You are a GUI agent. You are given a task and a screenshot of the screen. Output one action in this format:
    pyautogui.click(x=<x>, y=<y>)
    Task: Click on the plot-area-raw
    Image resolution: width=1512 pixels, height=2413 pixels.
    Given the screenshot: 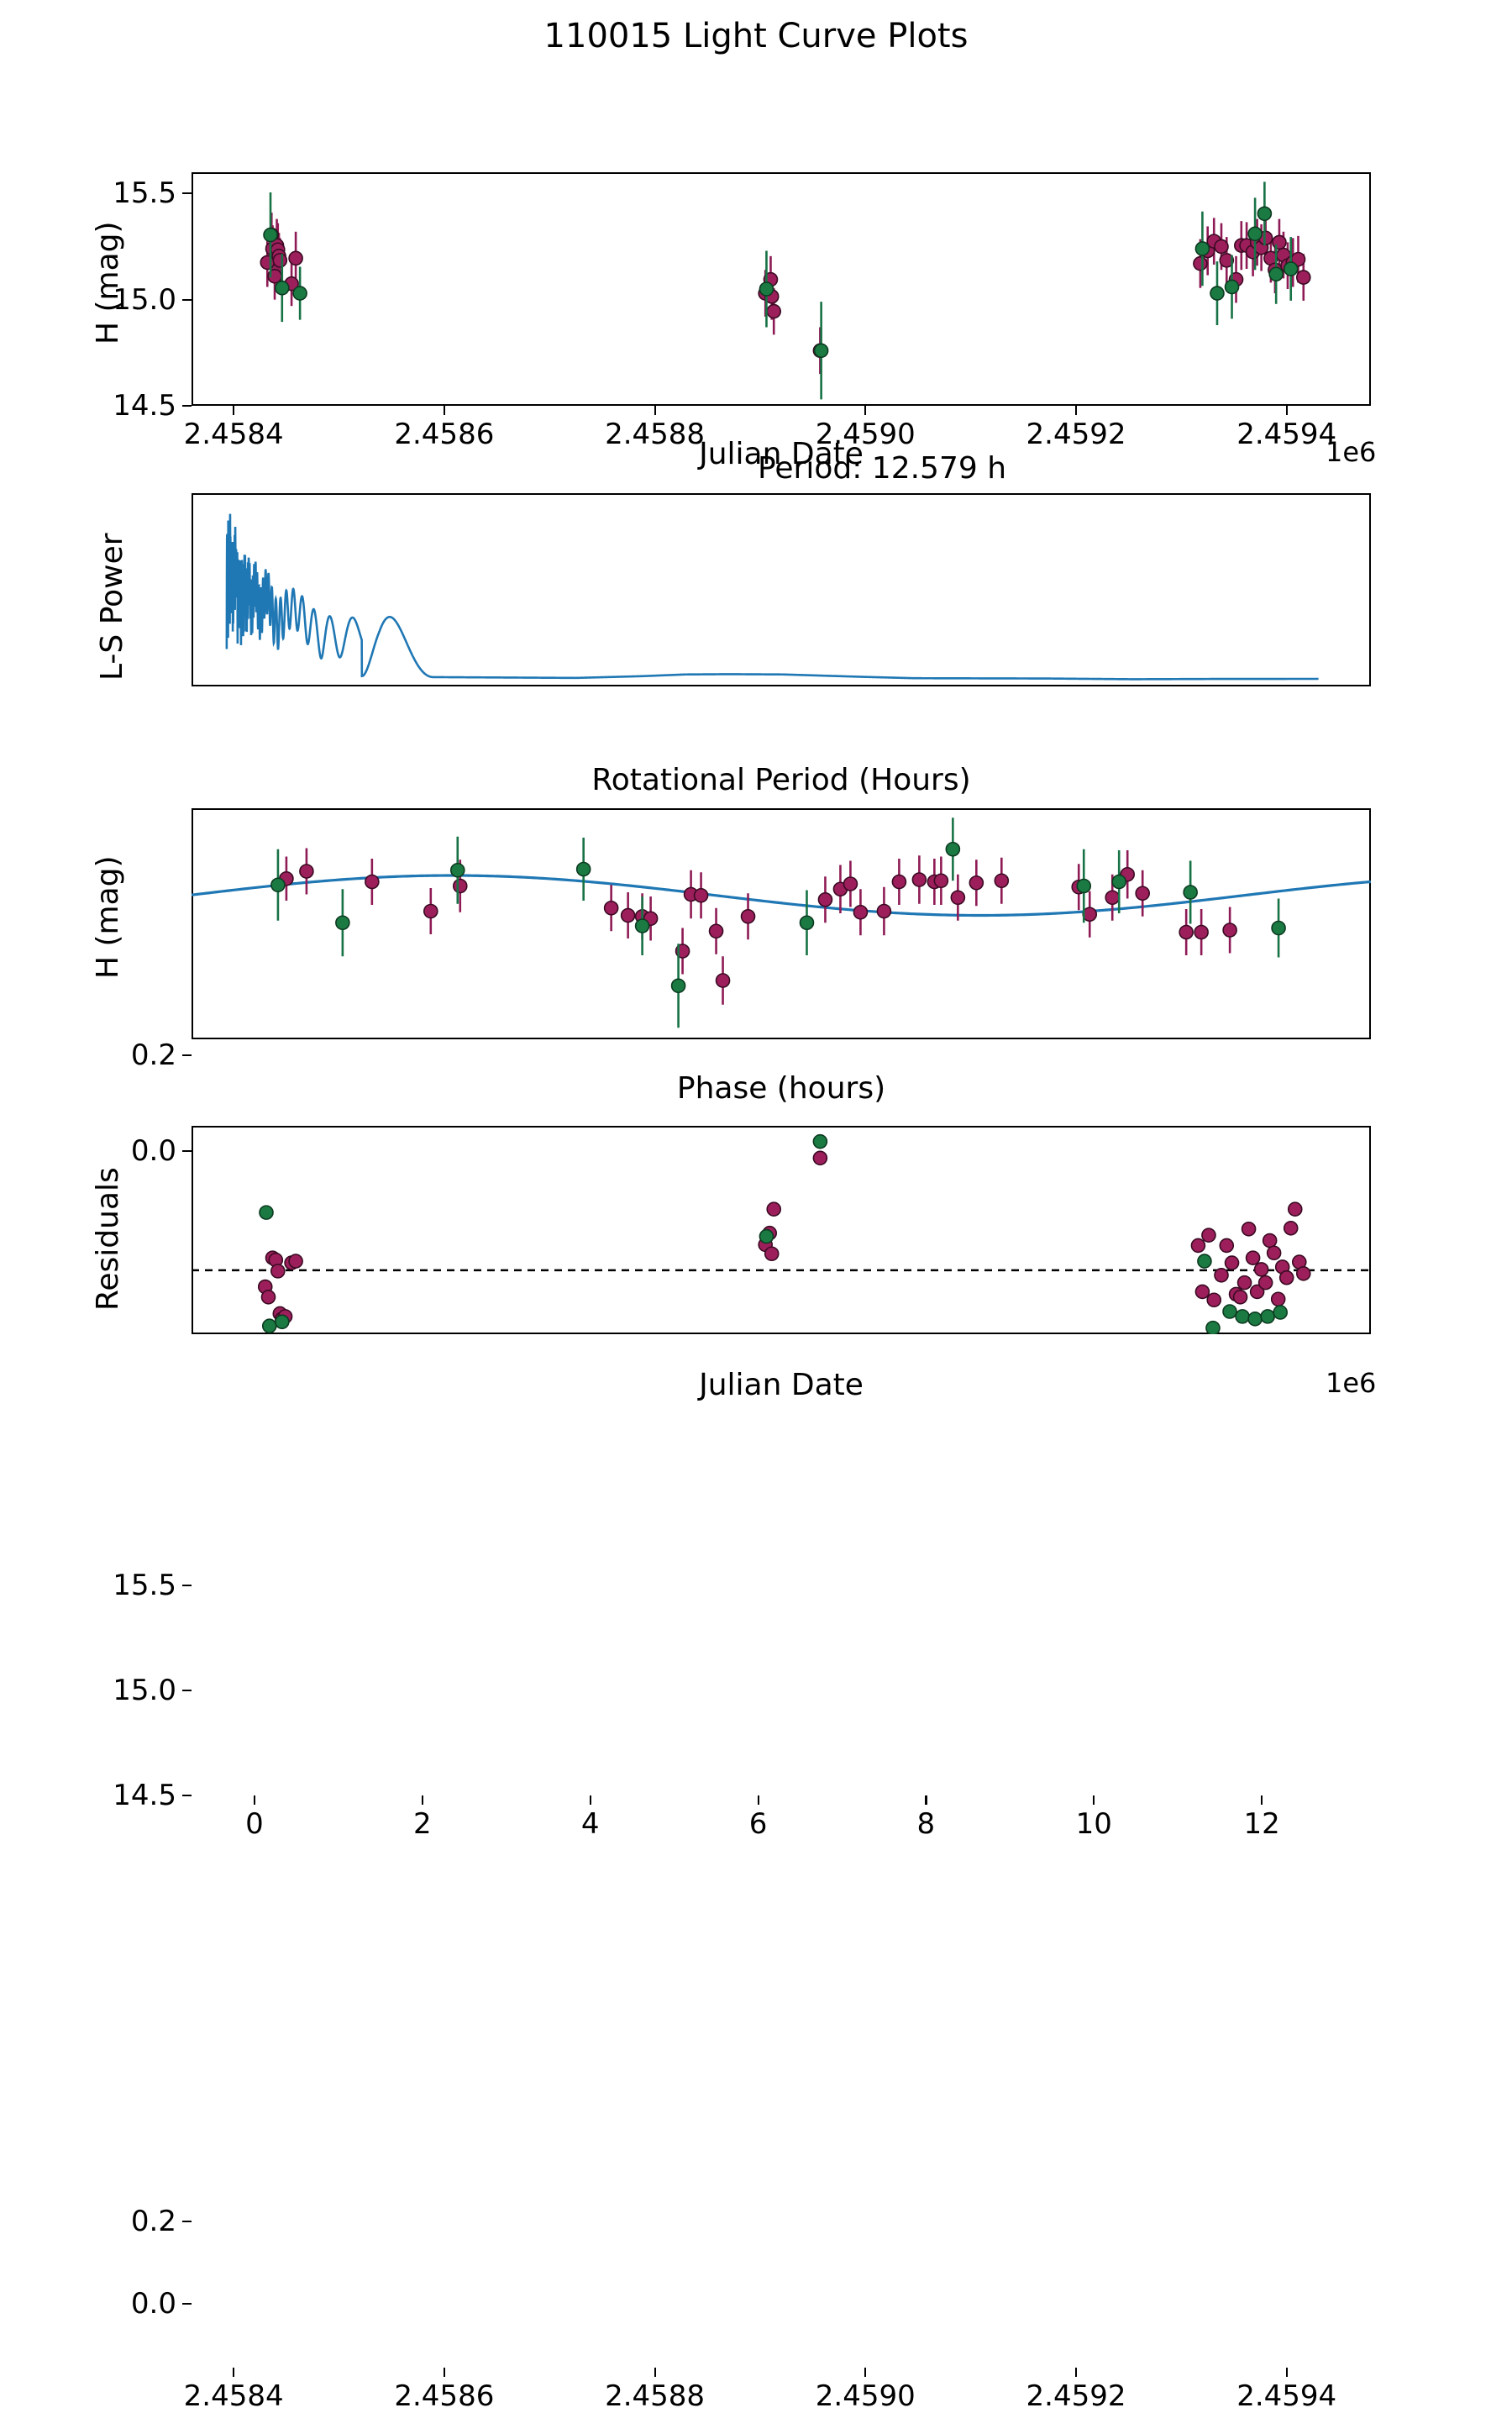 What is the action you would take?
    pyautogui.click(x=785, y=290)
    